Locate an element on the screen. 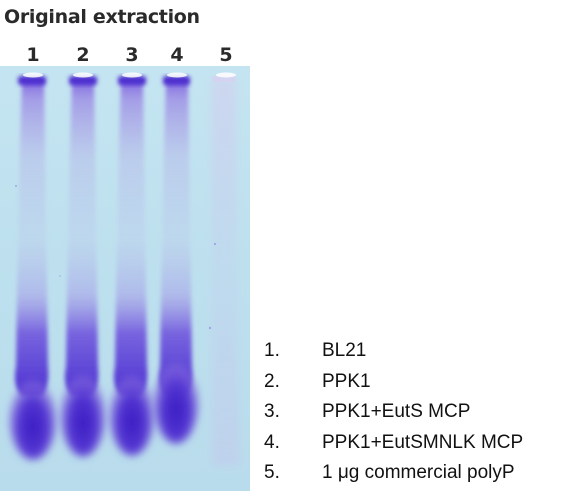 Image resolution: width=571 pixels, height=499 pixels. legend-text: BL21 is located at coordinates (344, 351).